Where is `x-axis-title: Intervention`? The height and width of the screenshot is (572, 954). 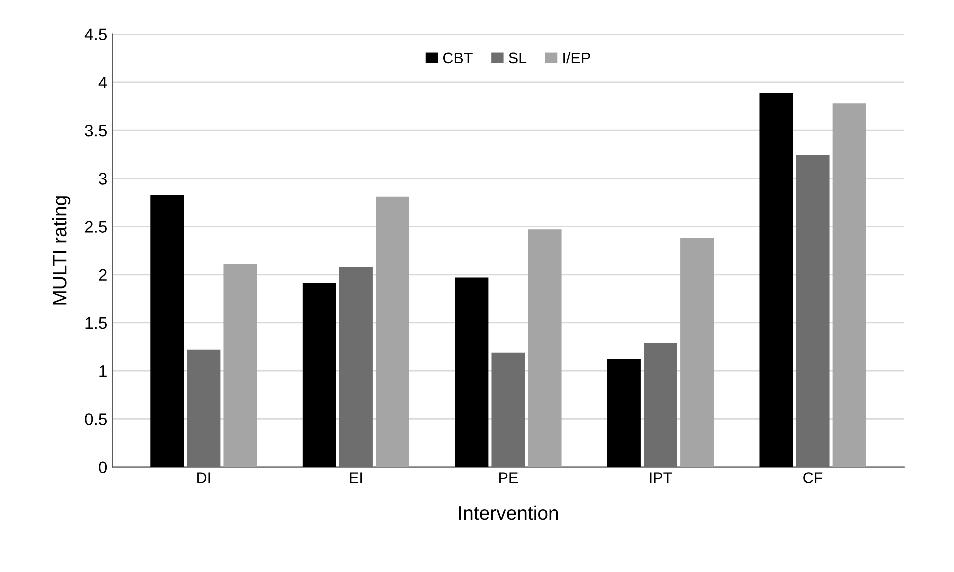
x-axis-title: Intervention is located at coordinates (508, 513).